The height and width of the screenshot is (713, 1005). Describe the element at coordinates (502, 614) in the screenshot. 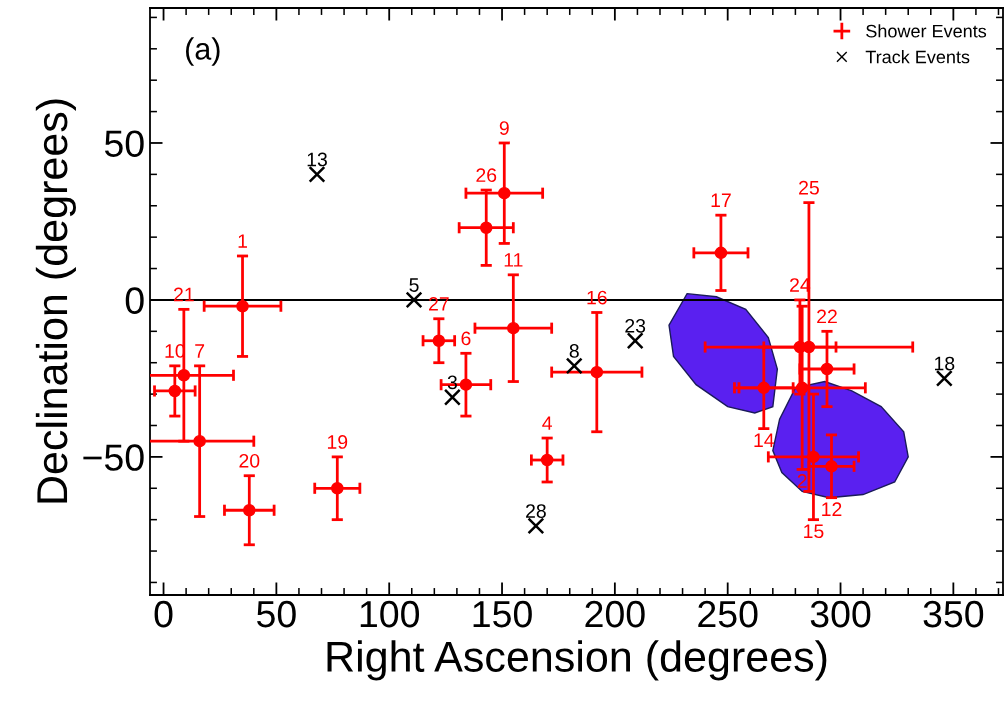

I see `x-tick-label: 150` at that location.